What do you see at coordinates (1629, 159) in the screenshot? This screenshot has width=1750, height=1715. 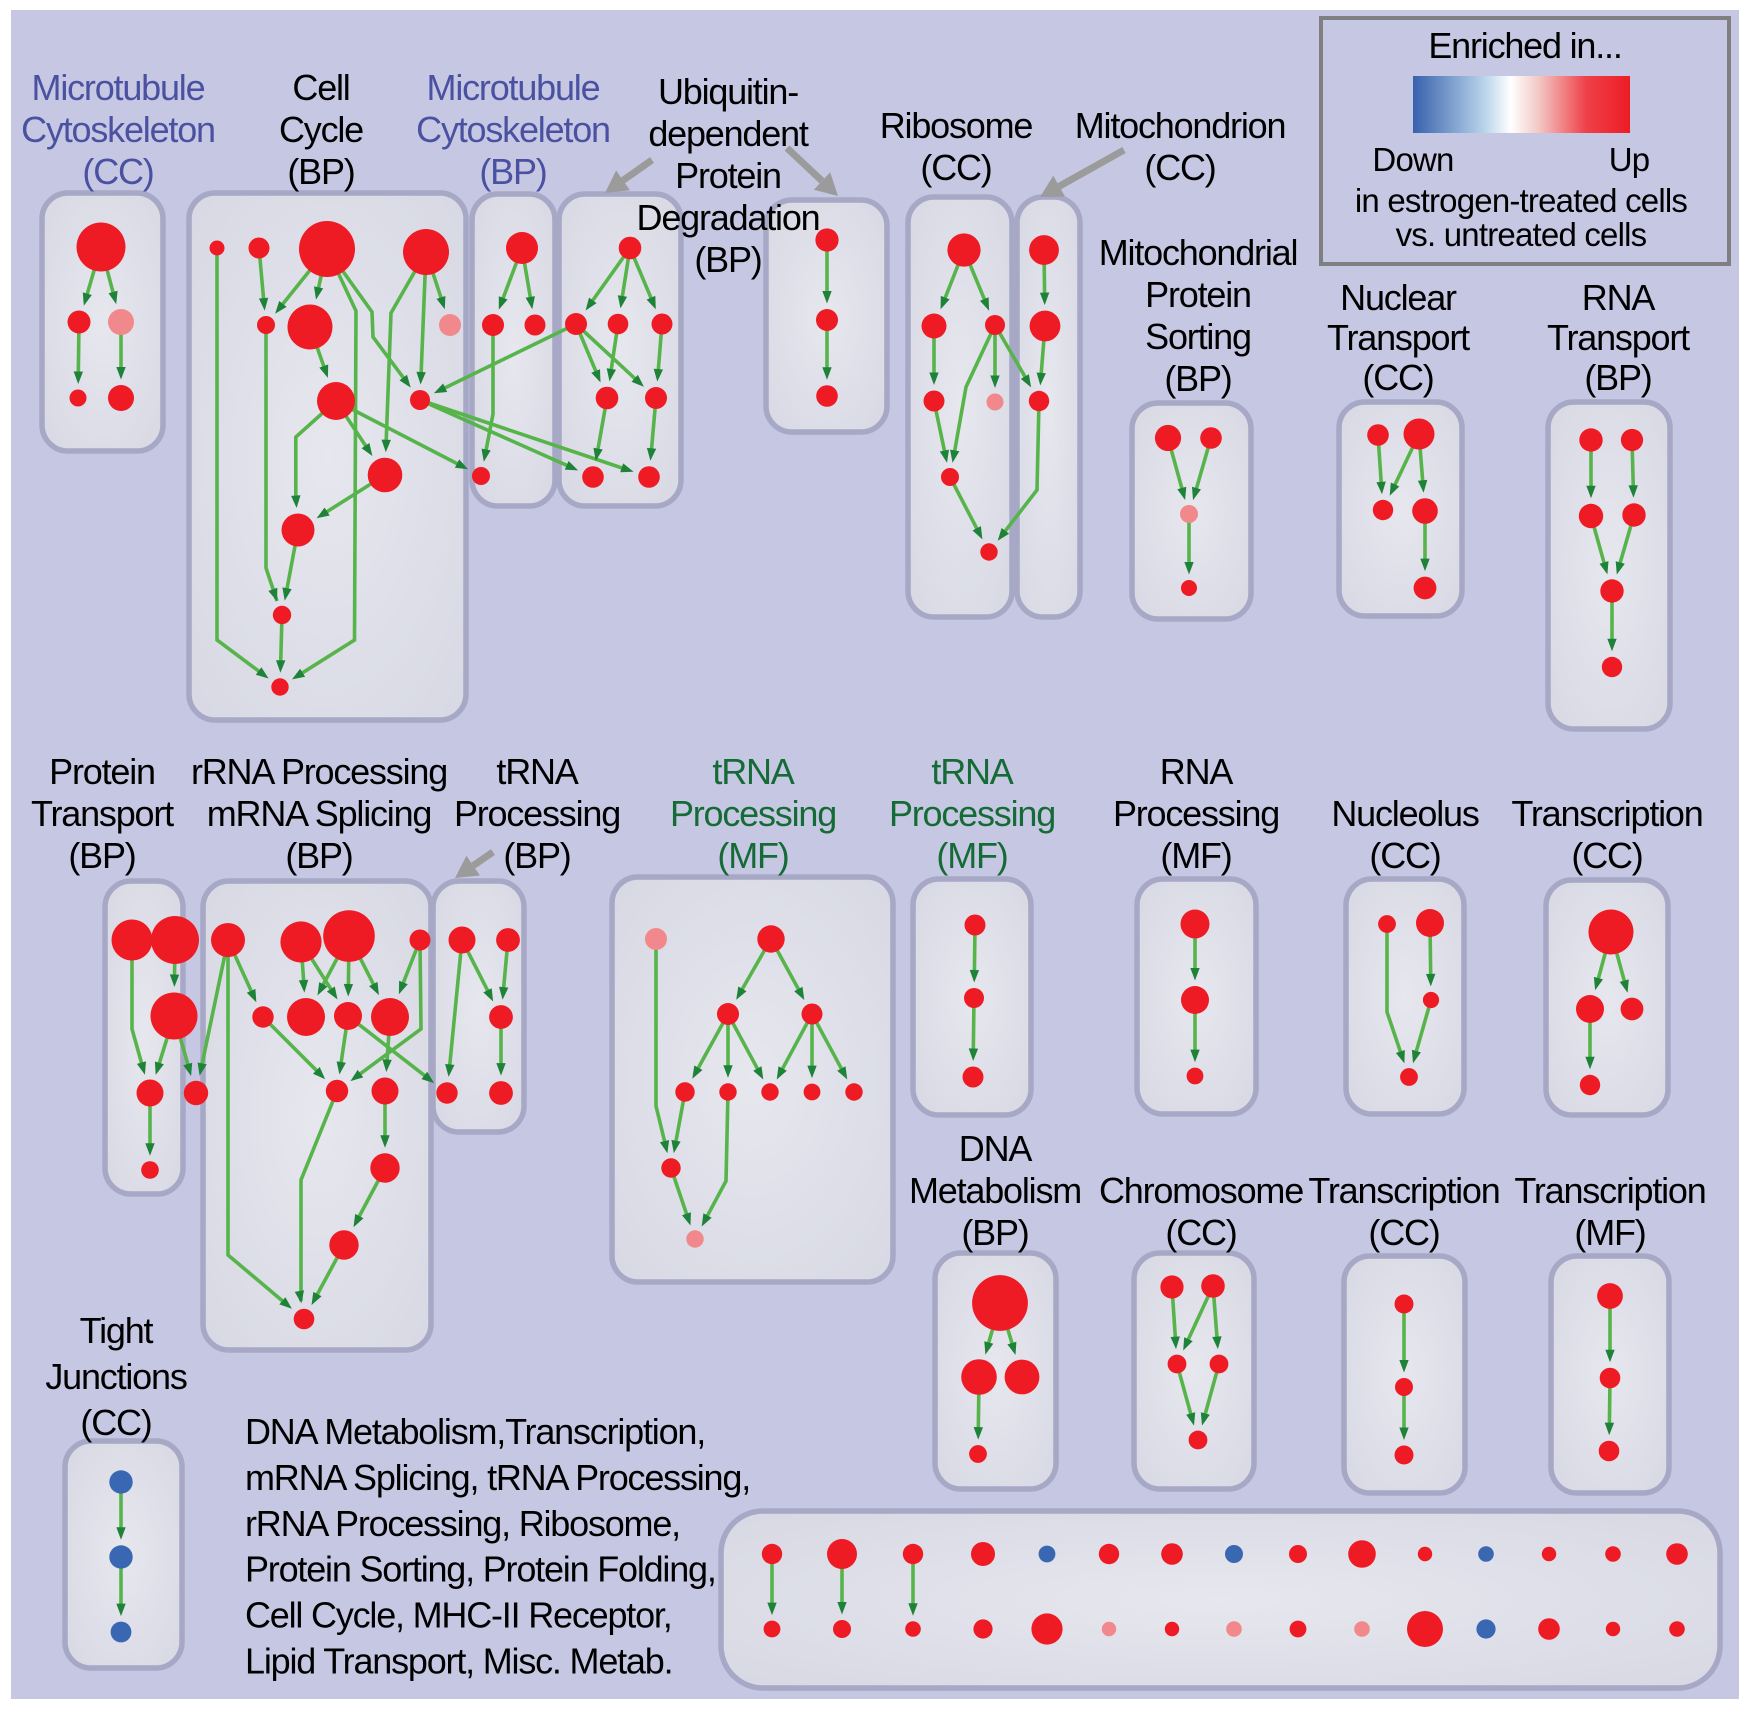 I see `svg-text: Up` at bounding box center [1629, 159].